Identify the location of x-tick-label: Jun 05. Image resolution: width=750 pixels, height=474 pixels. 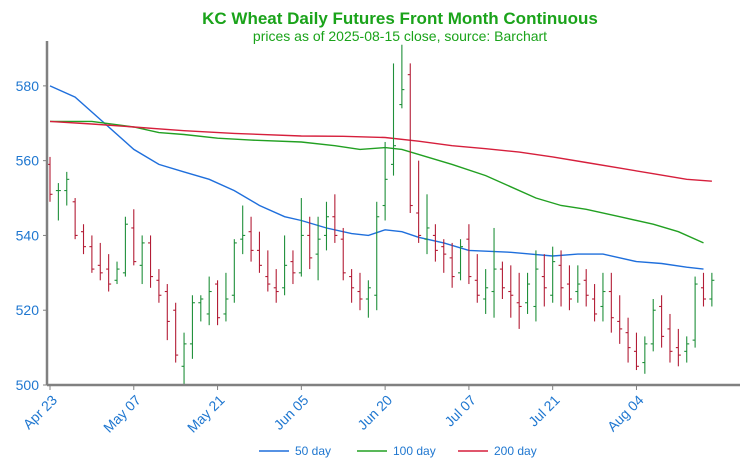
(290, 412).